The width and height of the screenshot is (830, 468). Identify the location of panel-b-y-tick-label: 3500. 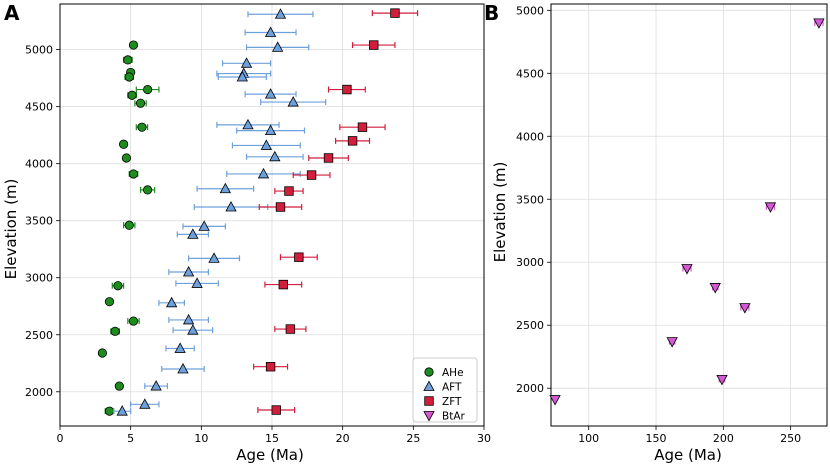
(530, 199).